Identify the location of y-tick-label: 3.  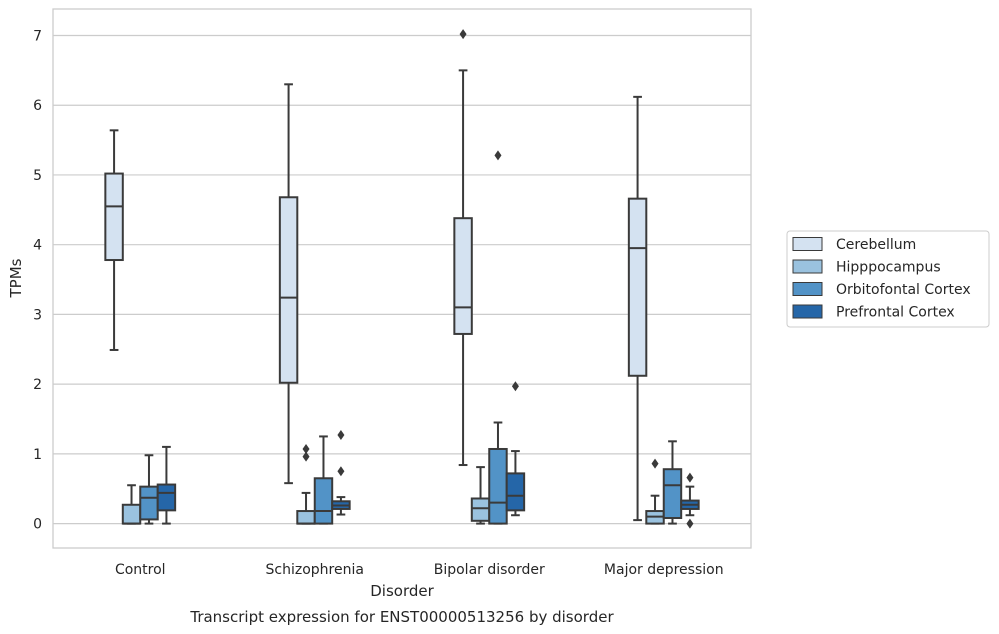
(37, 315).